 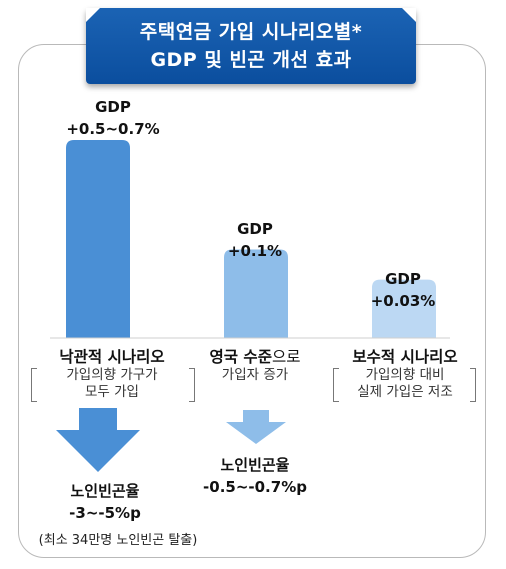 I want to click on scenario-desc-line-1: 가입의향 대비, so click(x=405, y=375).